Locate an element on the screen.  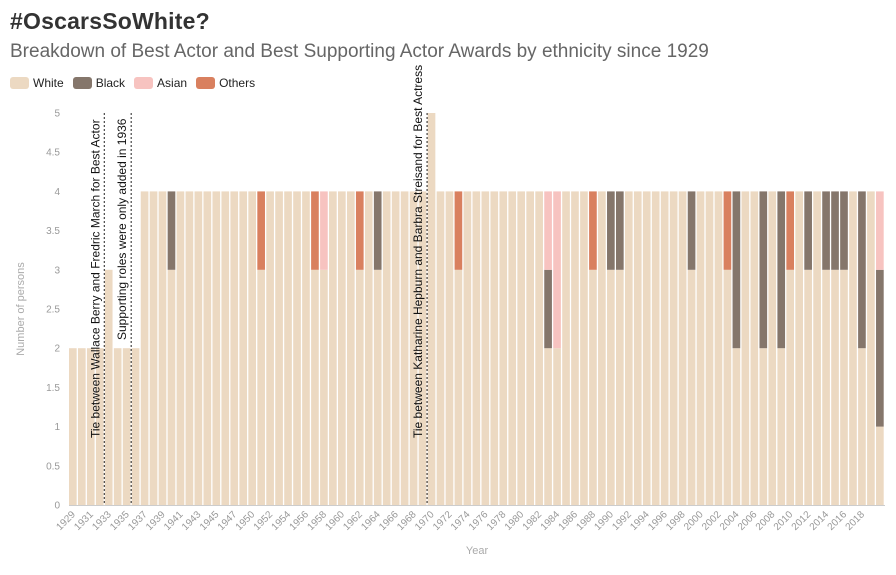
legend-item-others: Others is located at coordinates (225, 83).